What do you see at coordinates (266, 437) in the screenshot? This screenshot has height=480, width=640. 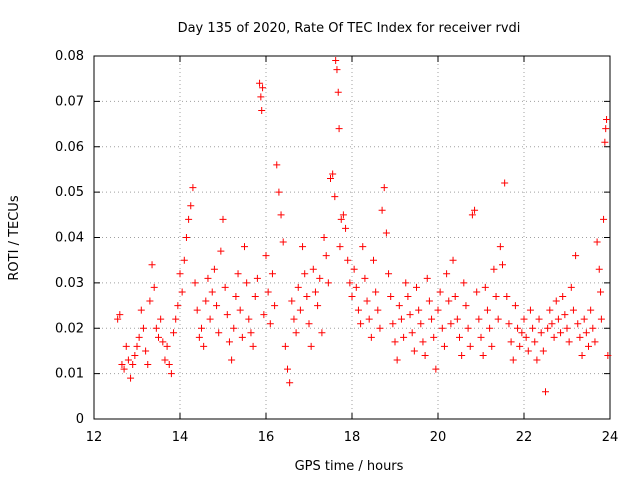 I see `x-tick-label: 16` at bounding box center [266, 437].